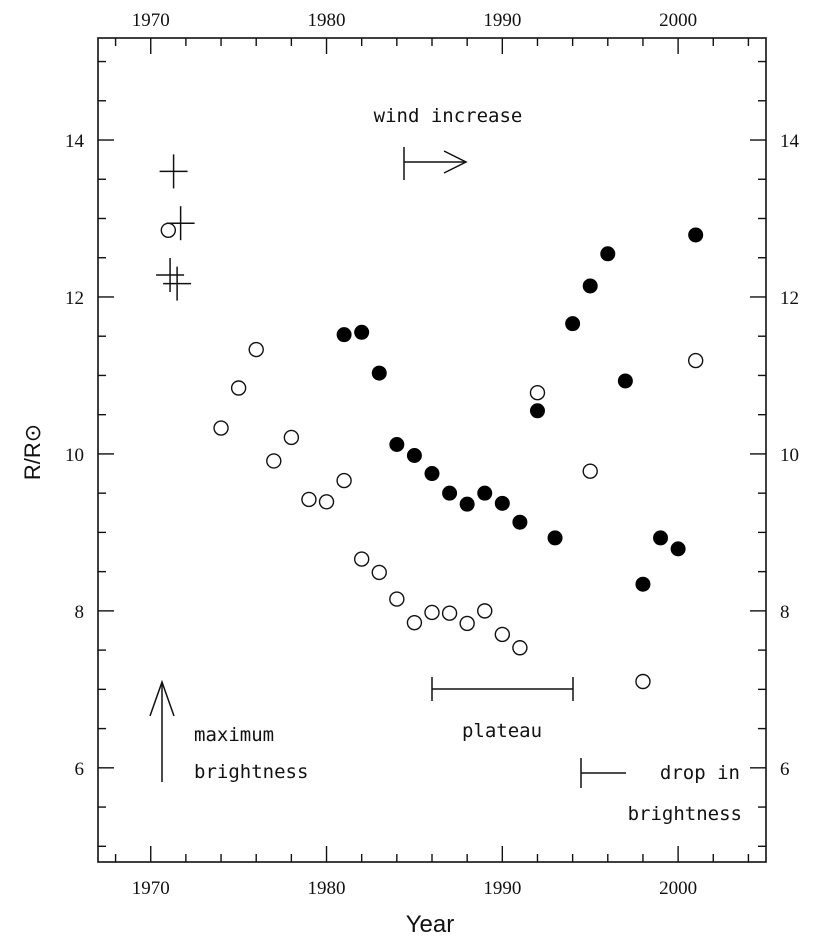 The width and height of the screenshot is (830, 947). Describe the element at coordinates (678, 20) in the screenshot. I see `x-tick-label-top: 2000` at that location.